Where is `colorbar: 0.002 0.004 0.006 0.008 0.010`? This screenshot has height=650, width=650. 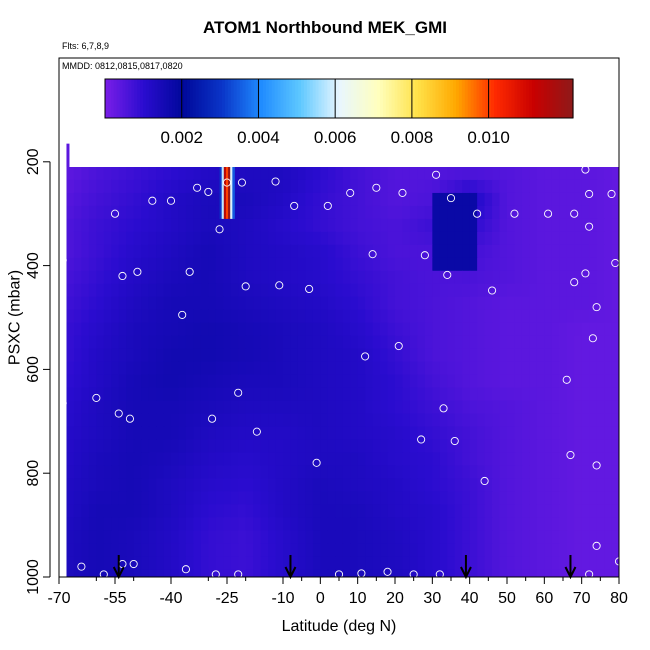
colorbar: 0.002 0.004 0.006 0.008 0.010 is located at coordinates (339, 112).